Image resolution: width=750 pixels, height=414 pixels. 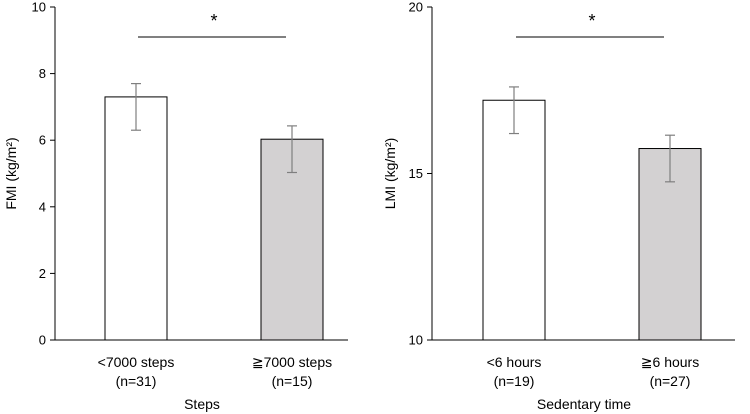 What do you see at coordinates (136, 381) in the screenshot?
I see `category-count-label: (n=31)` at bounding box center [136, 381].